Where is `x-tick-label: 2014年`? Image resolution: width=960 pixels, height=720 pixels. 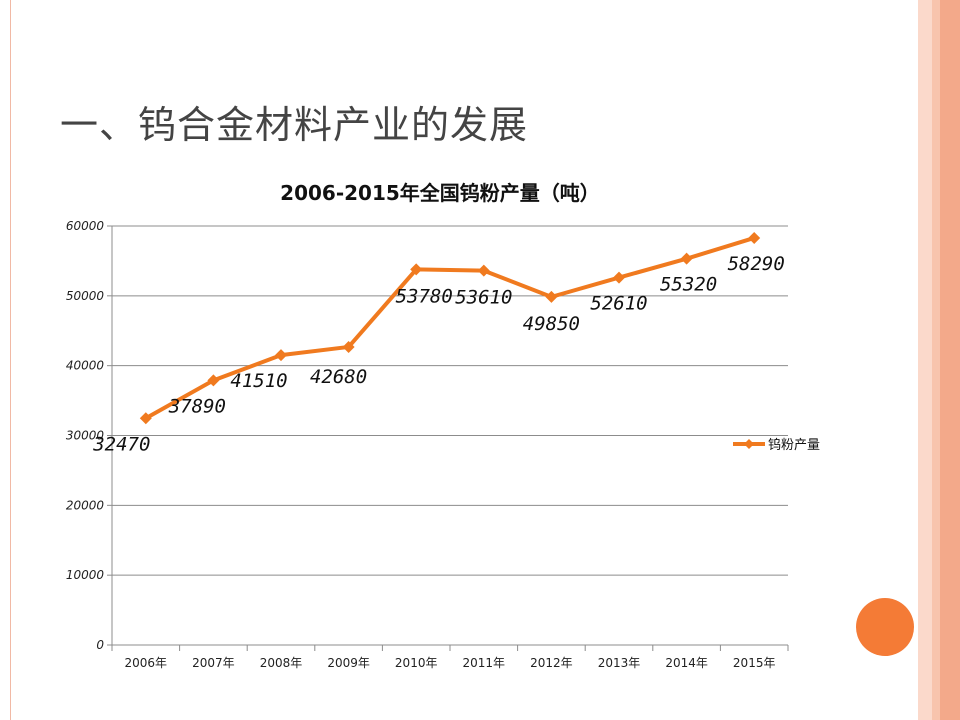
x-tick-label: 2014年 is located at coordinates (686, 663).